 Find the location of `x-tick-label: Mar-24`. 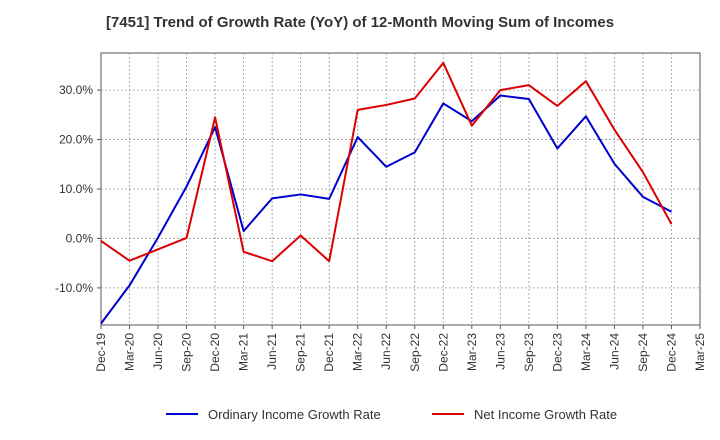

x-tick-label: Mar-24 is located at coordinates (586, 352).